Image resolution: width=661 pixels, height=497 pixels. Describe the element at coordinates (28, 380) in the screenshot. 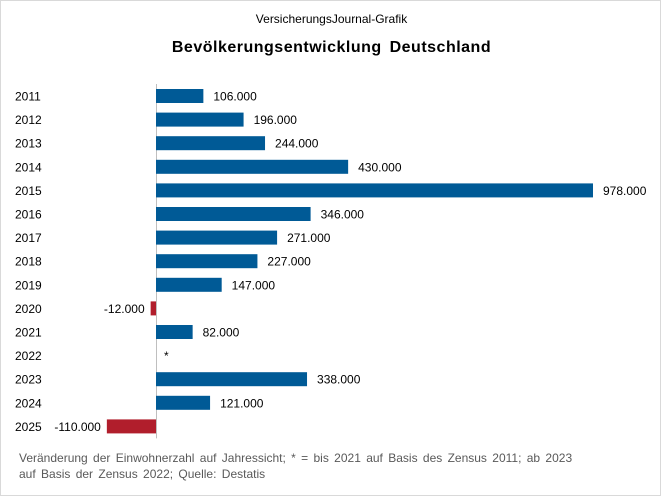

I see `category-label: 2023` at that location.